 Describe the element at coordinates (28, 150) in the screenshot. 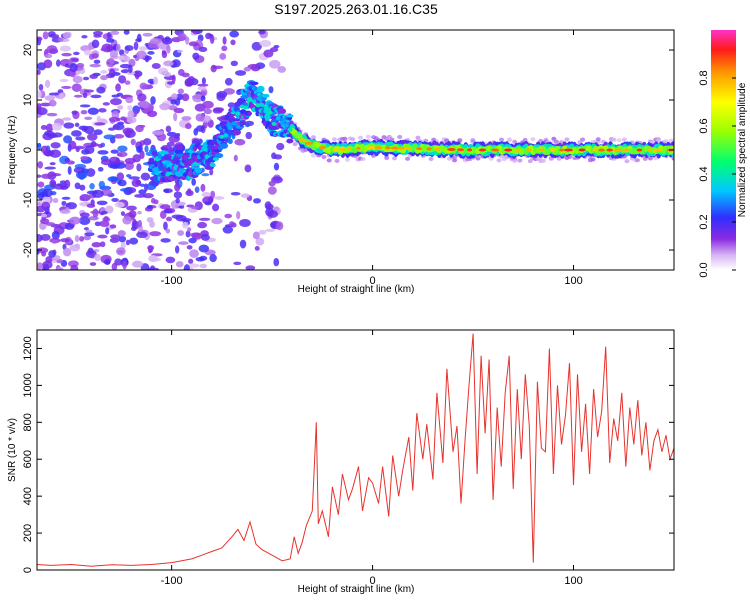

I see `spectrogram-y-tick-label: 0` at that location.